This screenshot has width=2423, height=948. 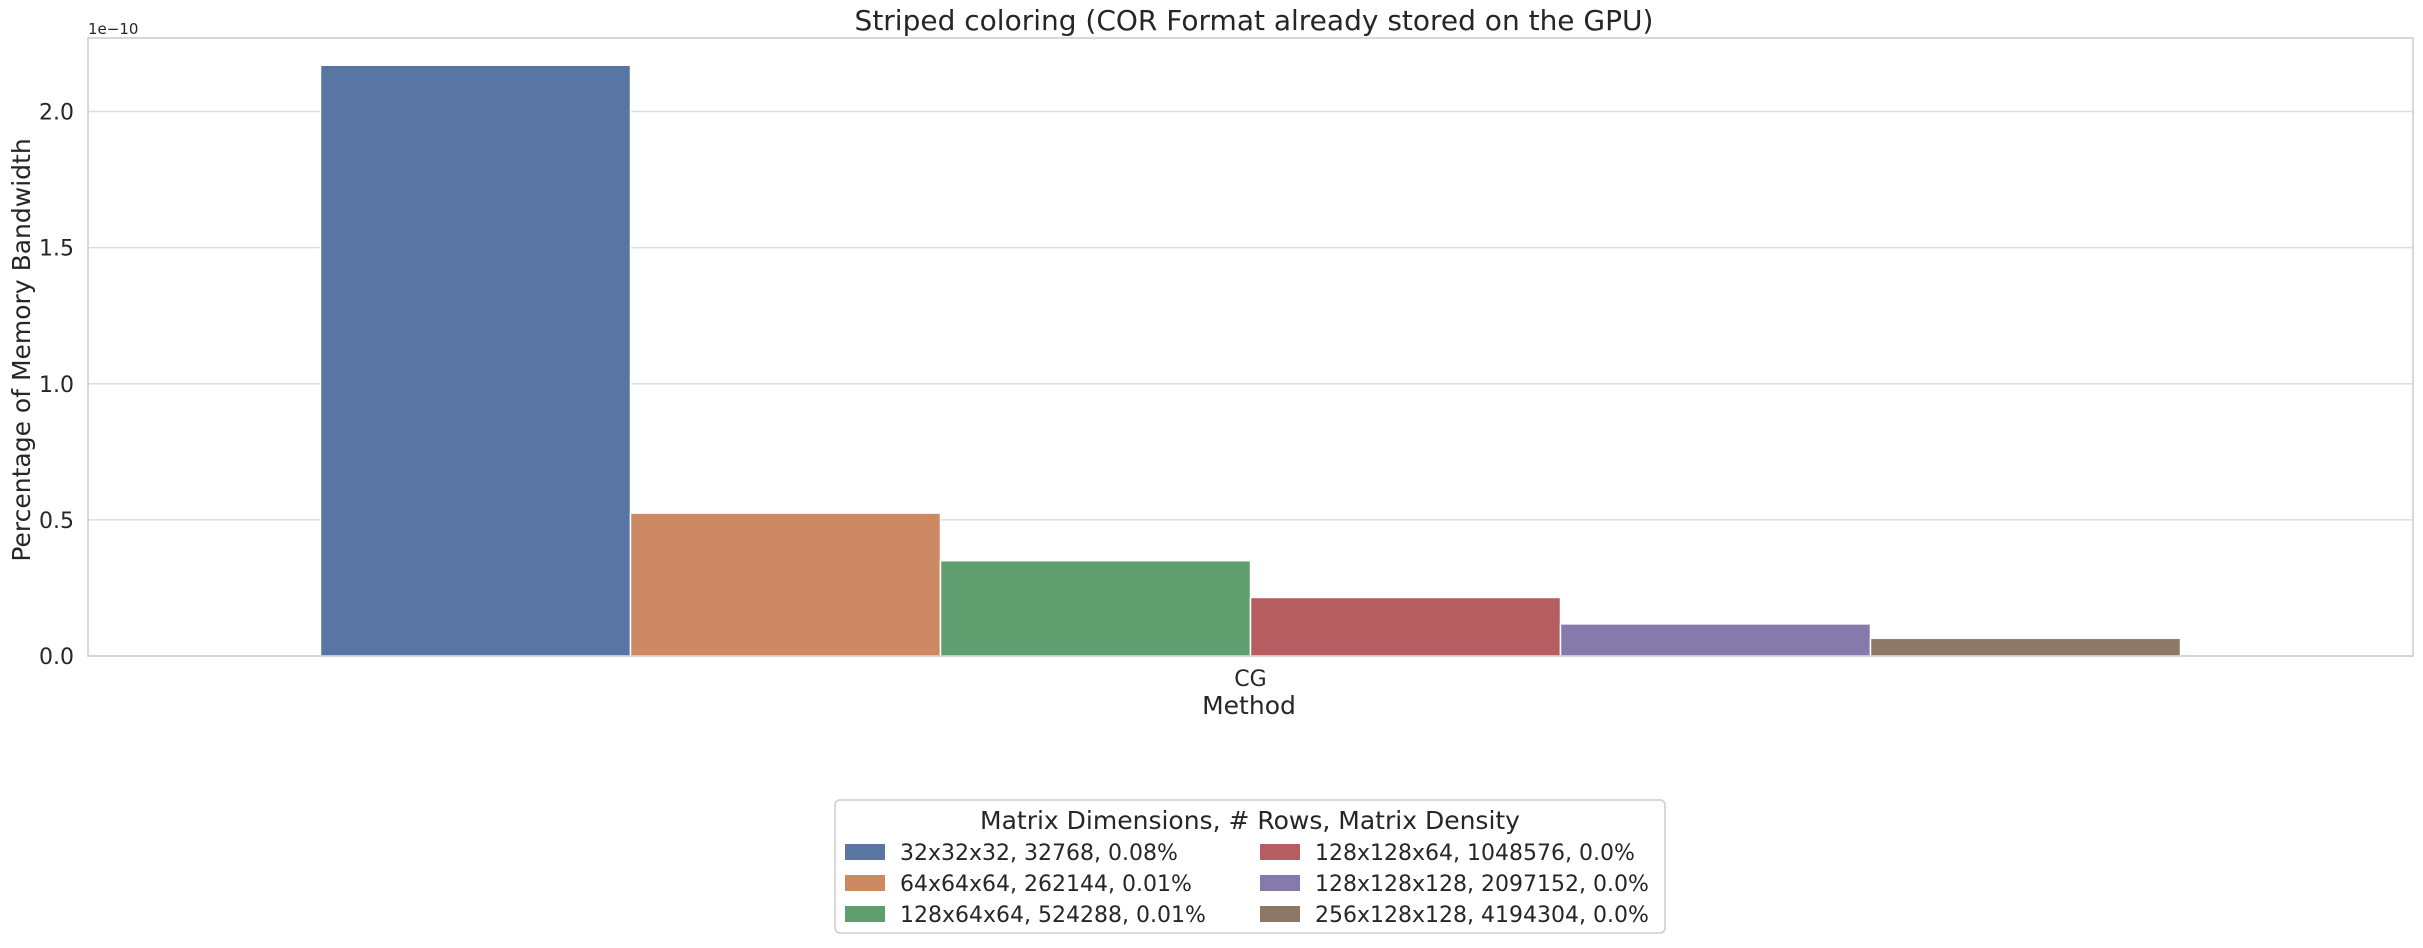 I want to click on legend-label: 128x64x64, 524288, 0.01%, so click(x=1053, y=915).